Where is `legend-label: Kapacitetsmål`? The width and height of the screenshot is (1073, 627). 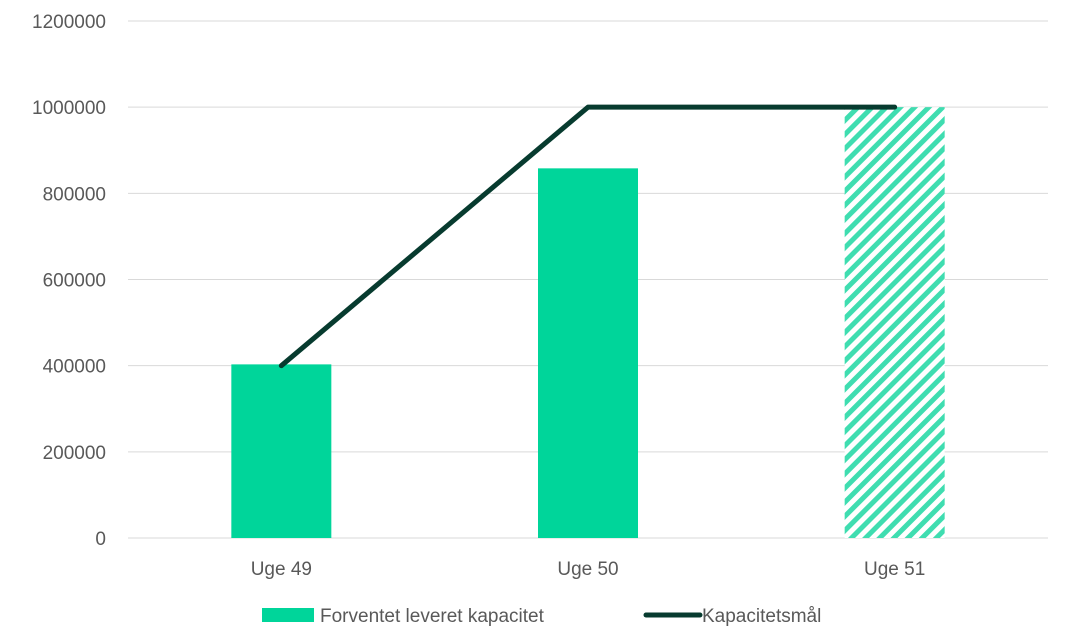
legend-label: Kapacitetsmål is located at coordinates (761, 616).